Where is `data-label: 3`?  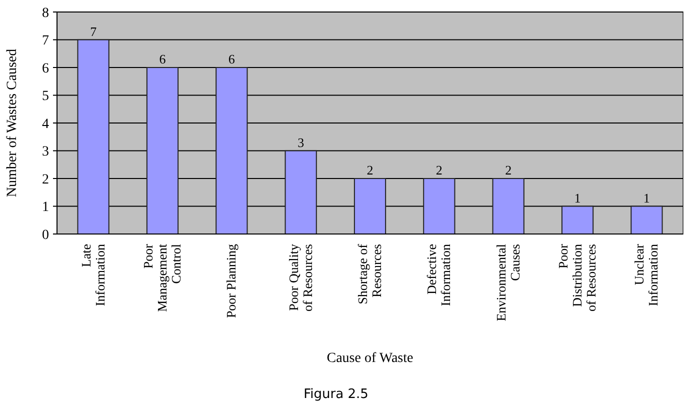 data-label: 3 is located at coordinates (301, 142).